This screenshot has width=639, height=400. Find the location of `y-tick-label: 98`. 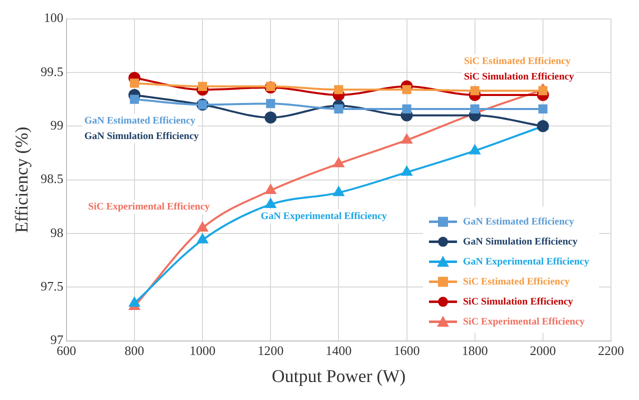

y-tick-label: 98 is located at coordinates (57, 232).